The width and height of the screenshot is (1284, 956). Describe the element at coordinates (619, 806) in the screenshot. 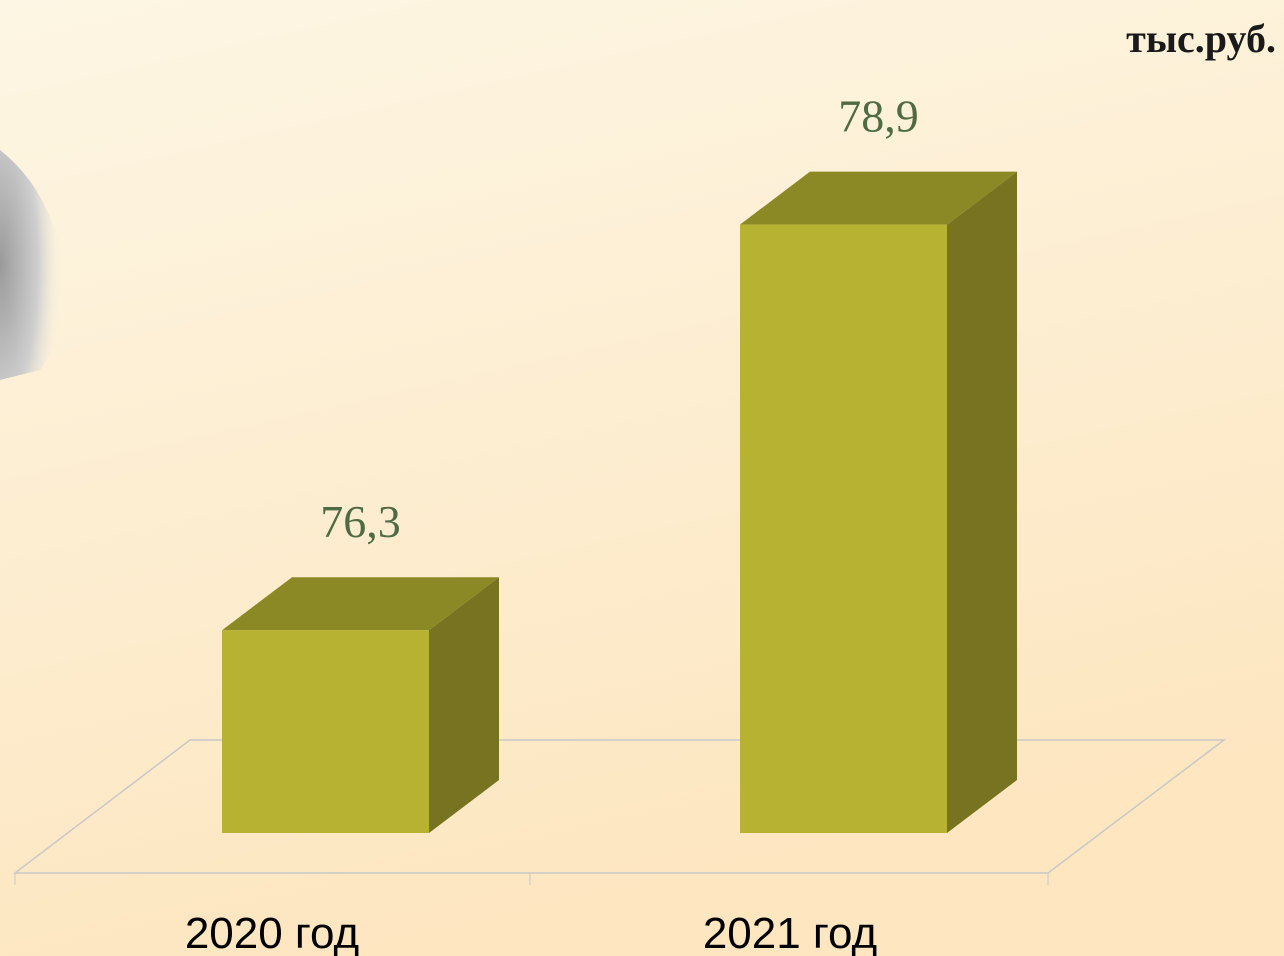

I see `floor` at that location.